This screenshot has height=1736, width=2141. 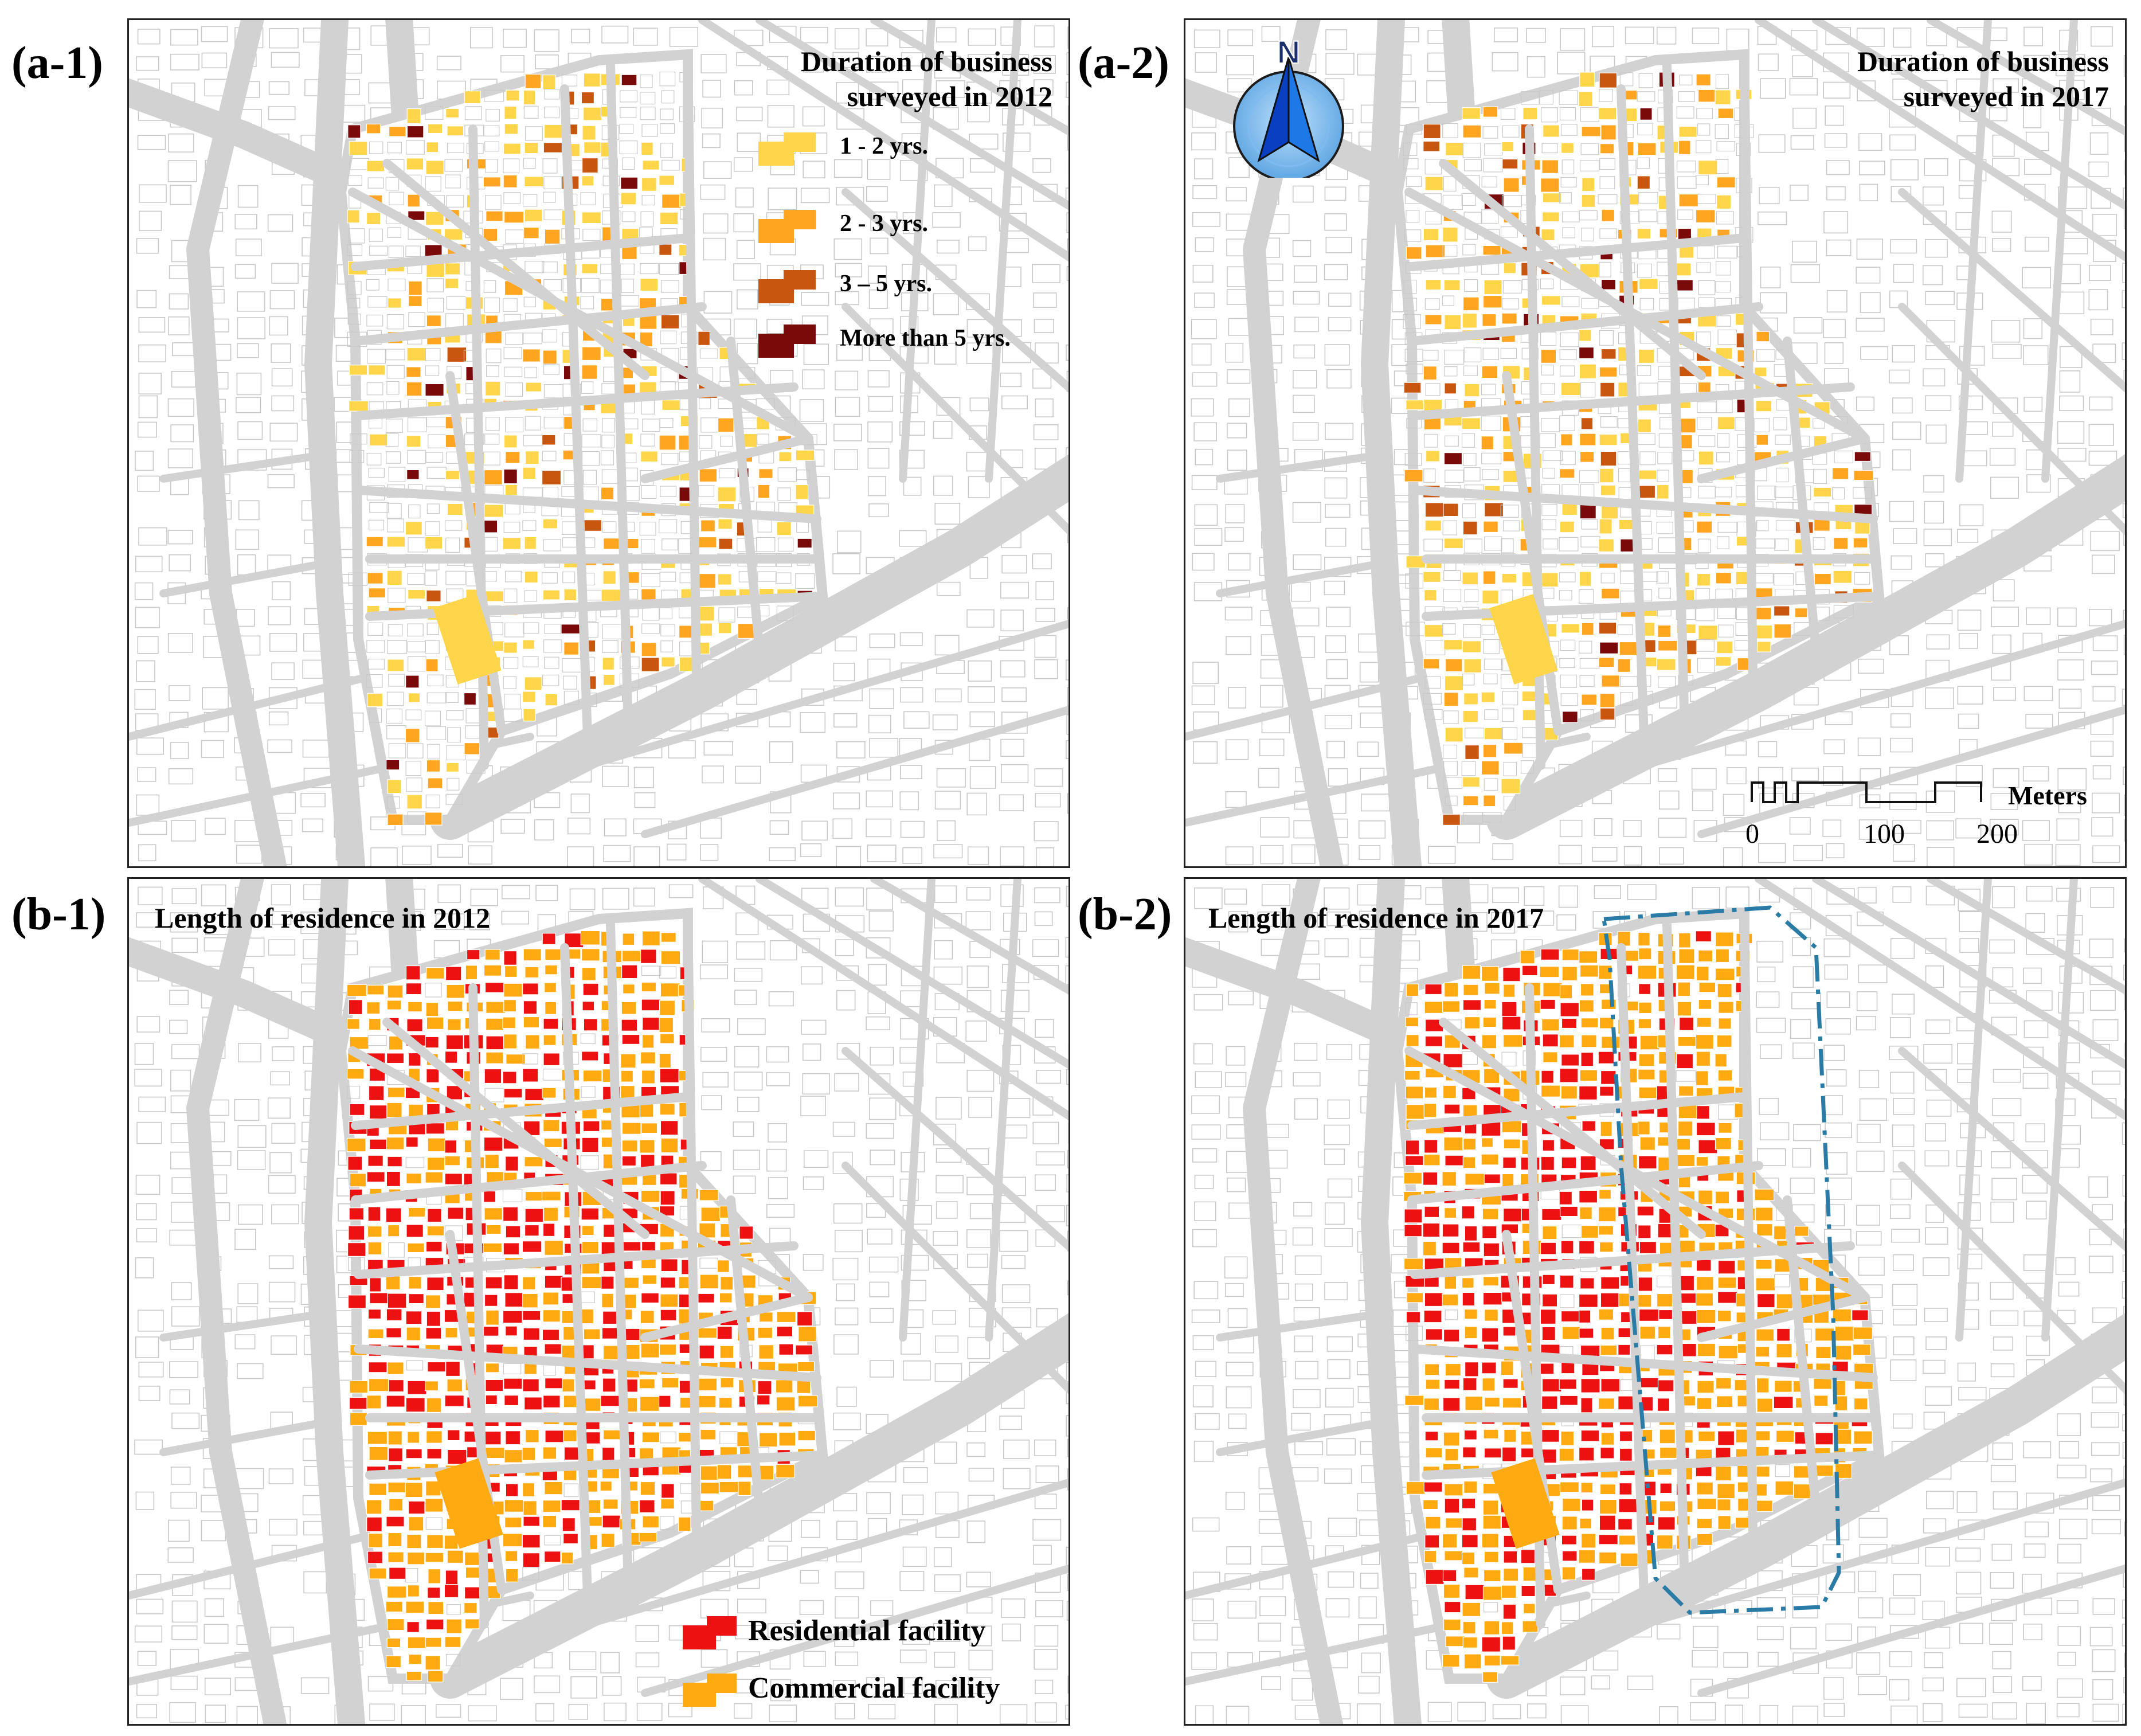 I want to click on legend-label: More than 5 yrs., so click(x=925, y=338).